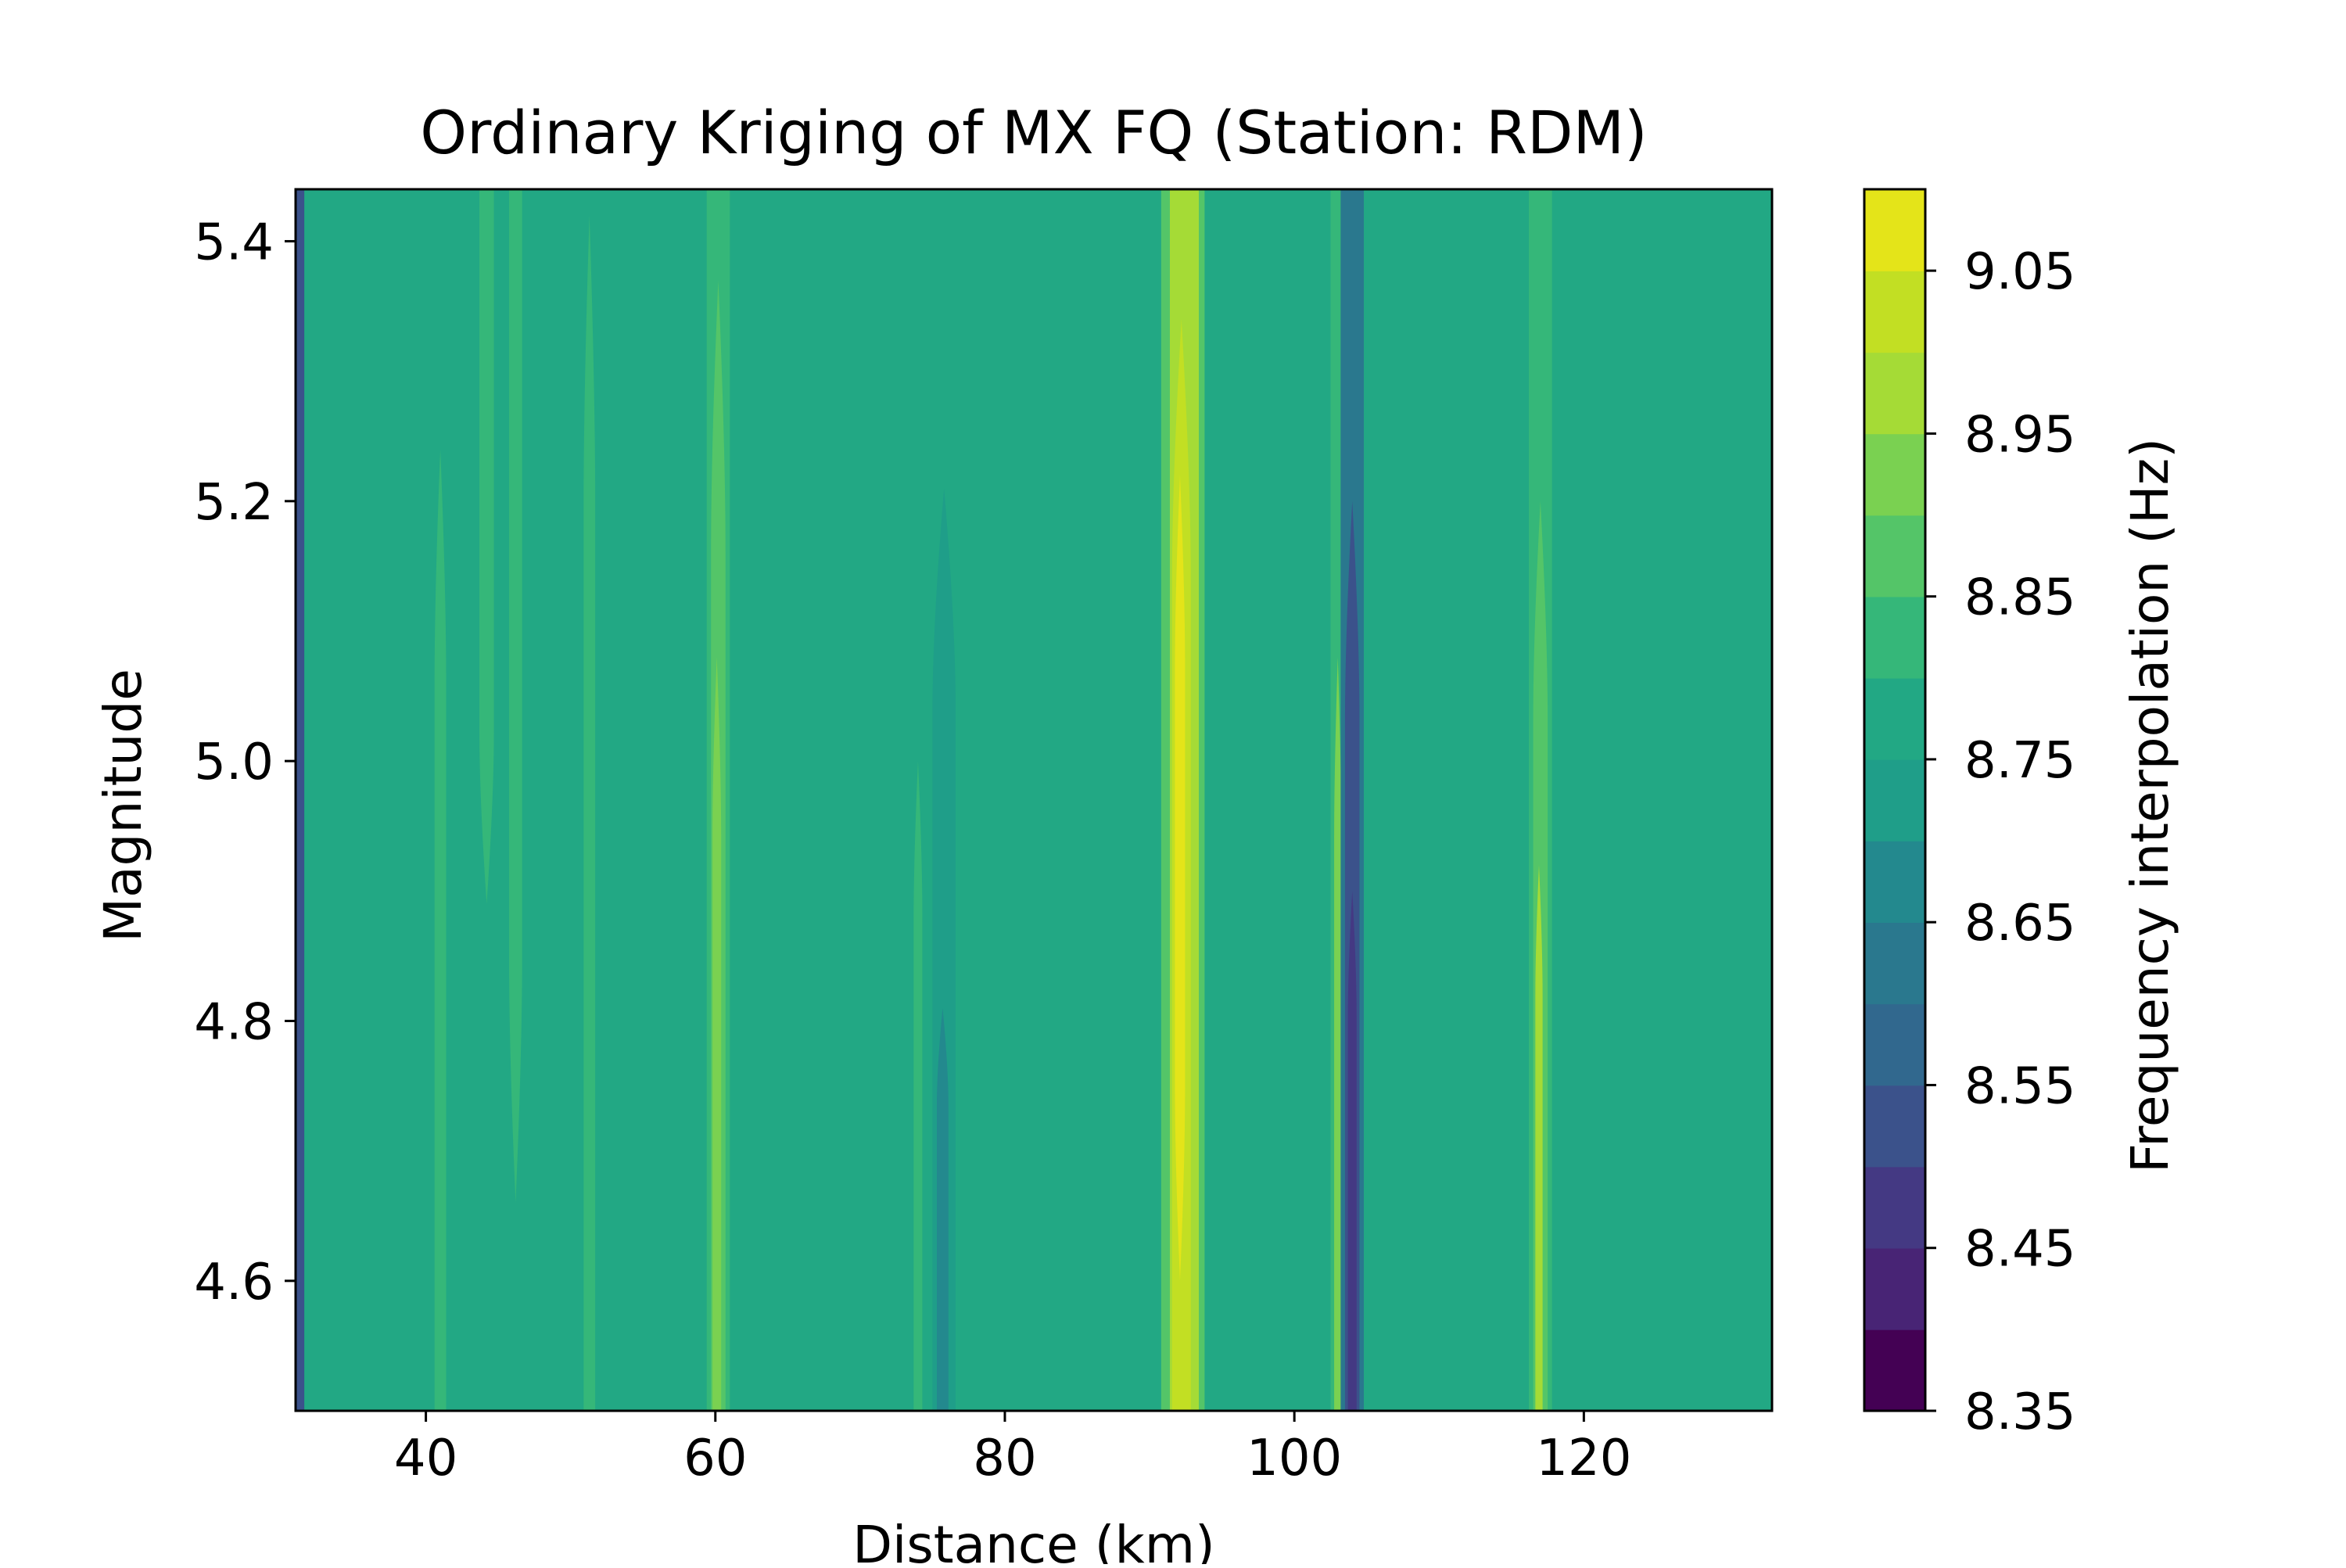 This screenshot has width=2346, height=1568. What do you see at coordinates (2020, 1086) in the screenshot?
I see `colorbar-tick-label-8.55: 8.55` at bounding box center [2020, 1086].